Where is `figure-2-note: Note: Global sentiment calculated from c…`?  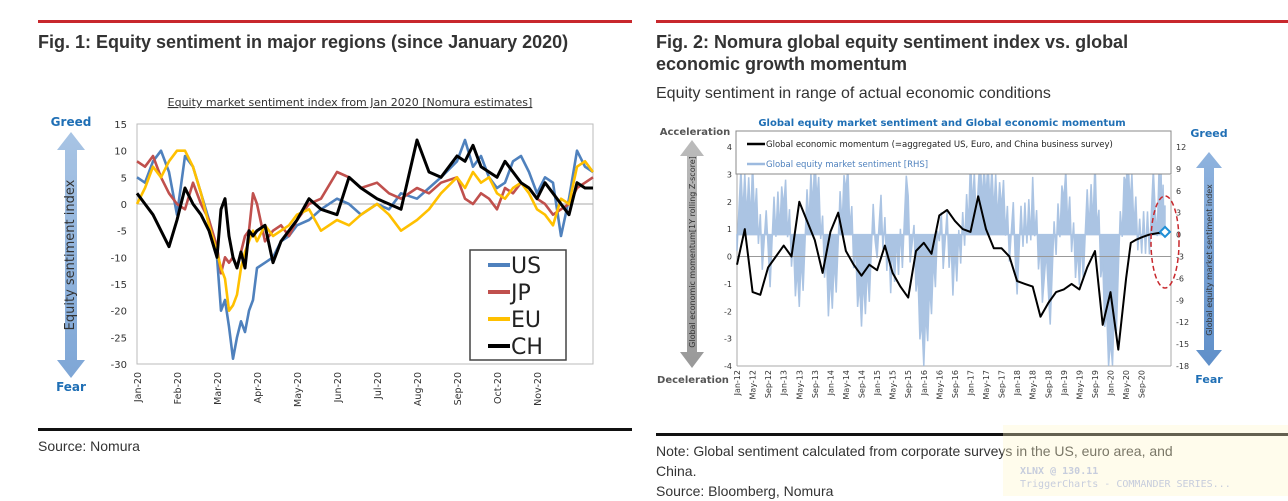
figure-2-note: Note: Global sentiment calculated from c… is located at coordinates (914, 471).